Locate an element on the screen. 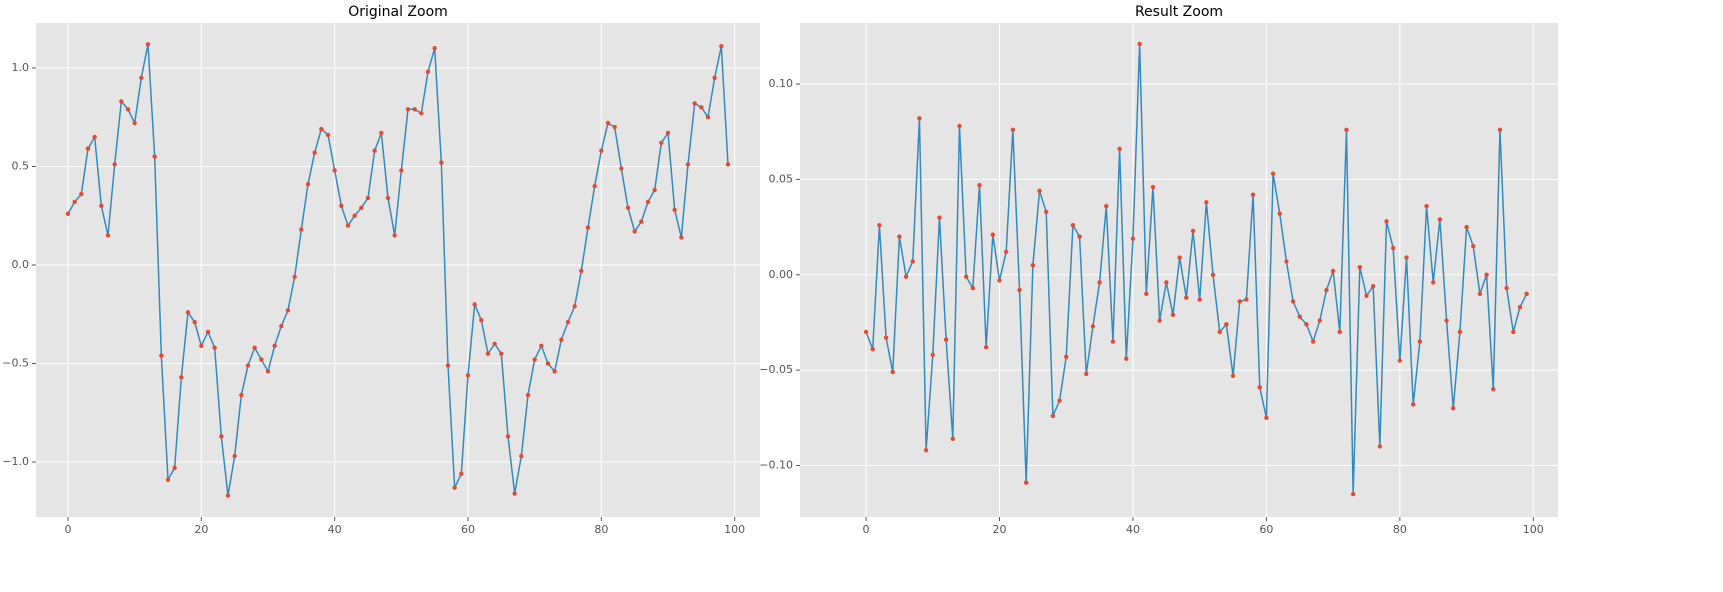 The width and height of the screenshot is (1723, 592). y-tick-label: 0.0 is located at coordinates (21, 264).